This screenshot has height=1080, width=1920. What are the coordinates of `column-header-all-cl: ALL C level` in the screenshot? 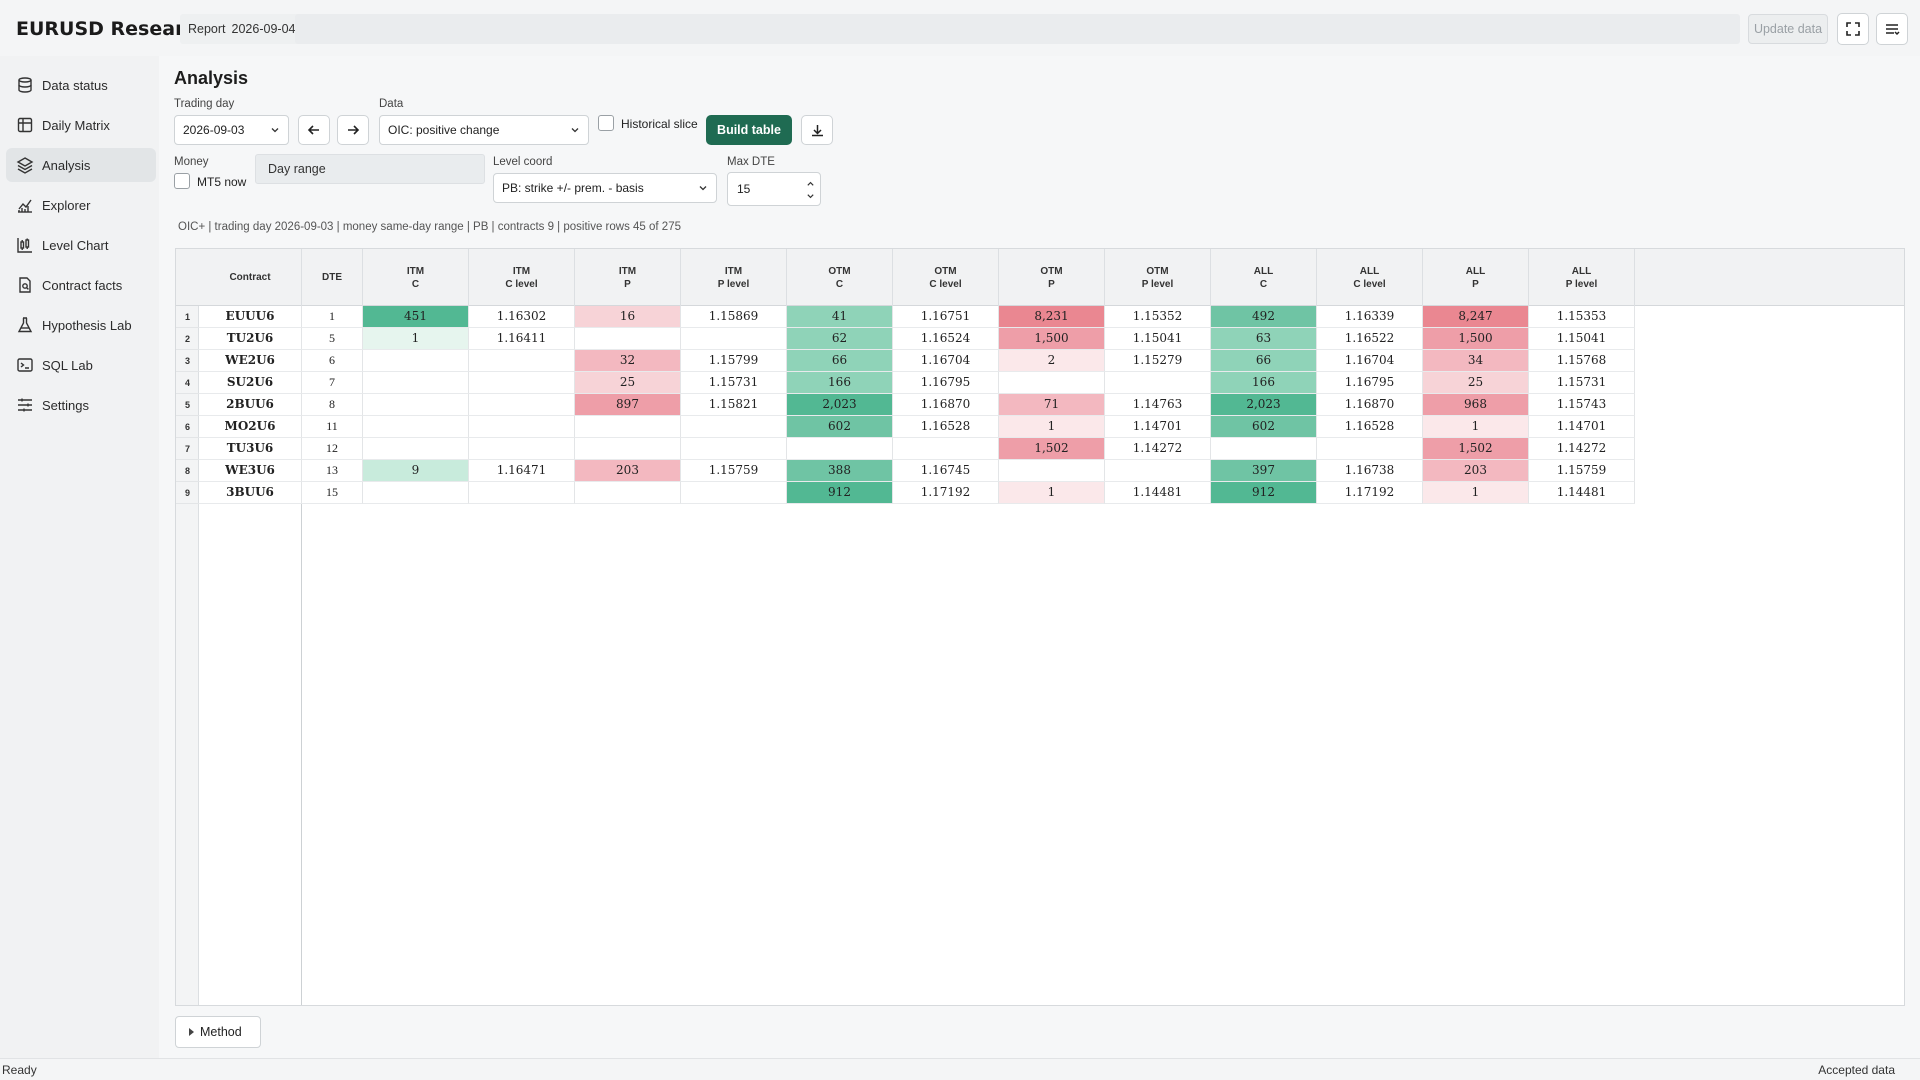 It's located at (1370, 277).